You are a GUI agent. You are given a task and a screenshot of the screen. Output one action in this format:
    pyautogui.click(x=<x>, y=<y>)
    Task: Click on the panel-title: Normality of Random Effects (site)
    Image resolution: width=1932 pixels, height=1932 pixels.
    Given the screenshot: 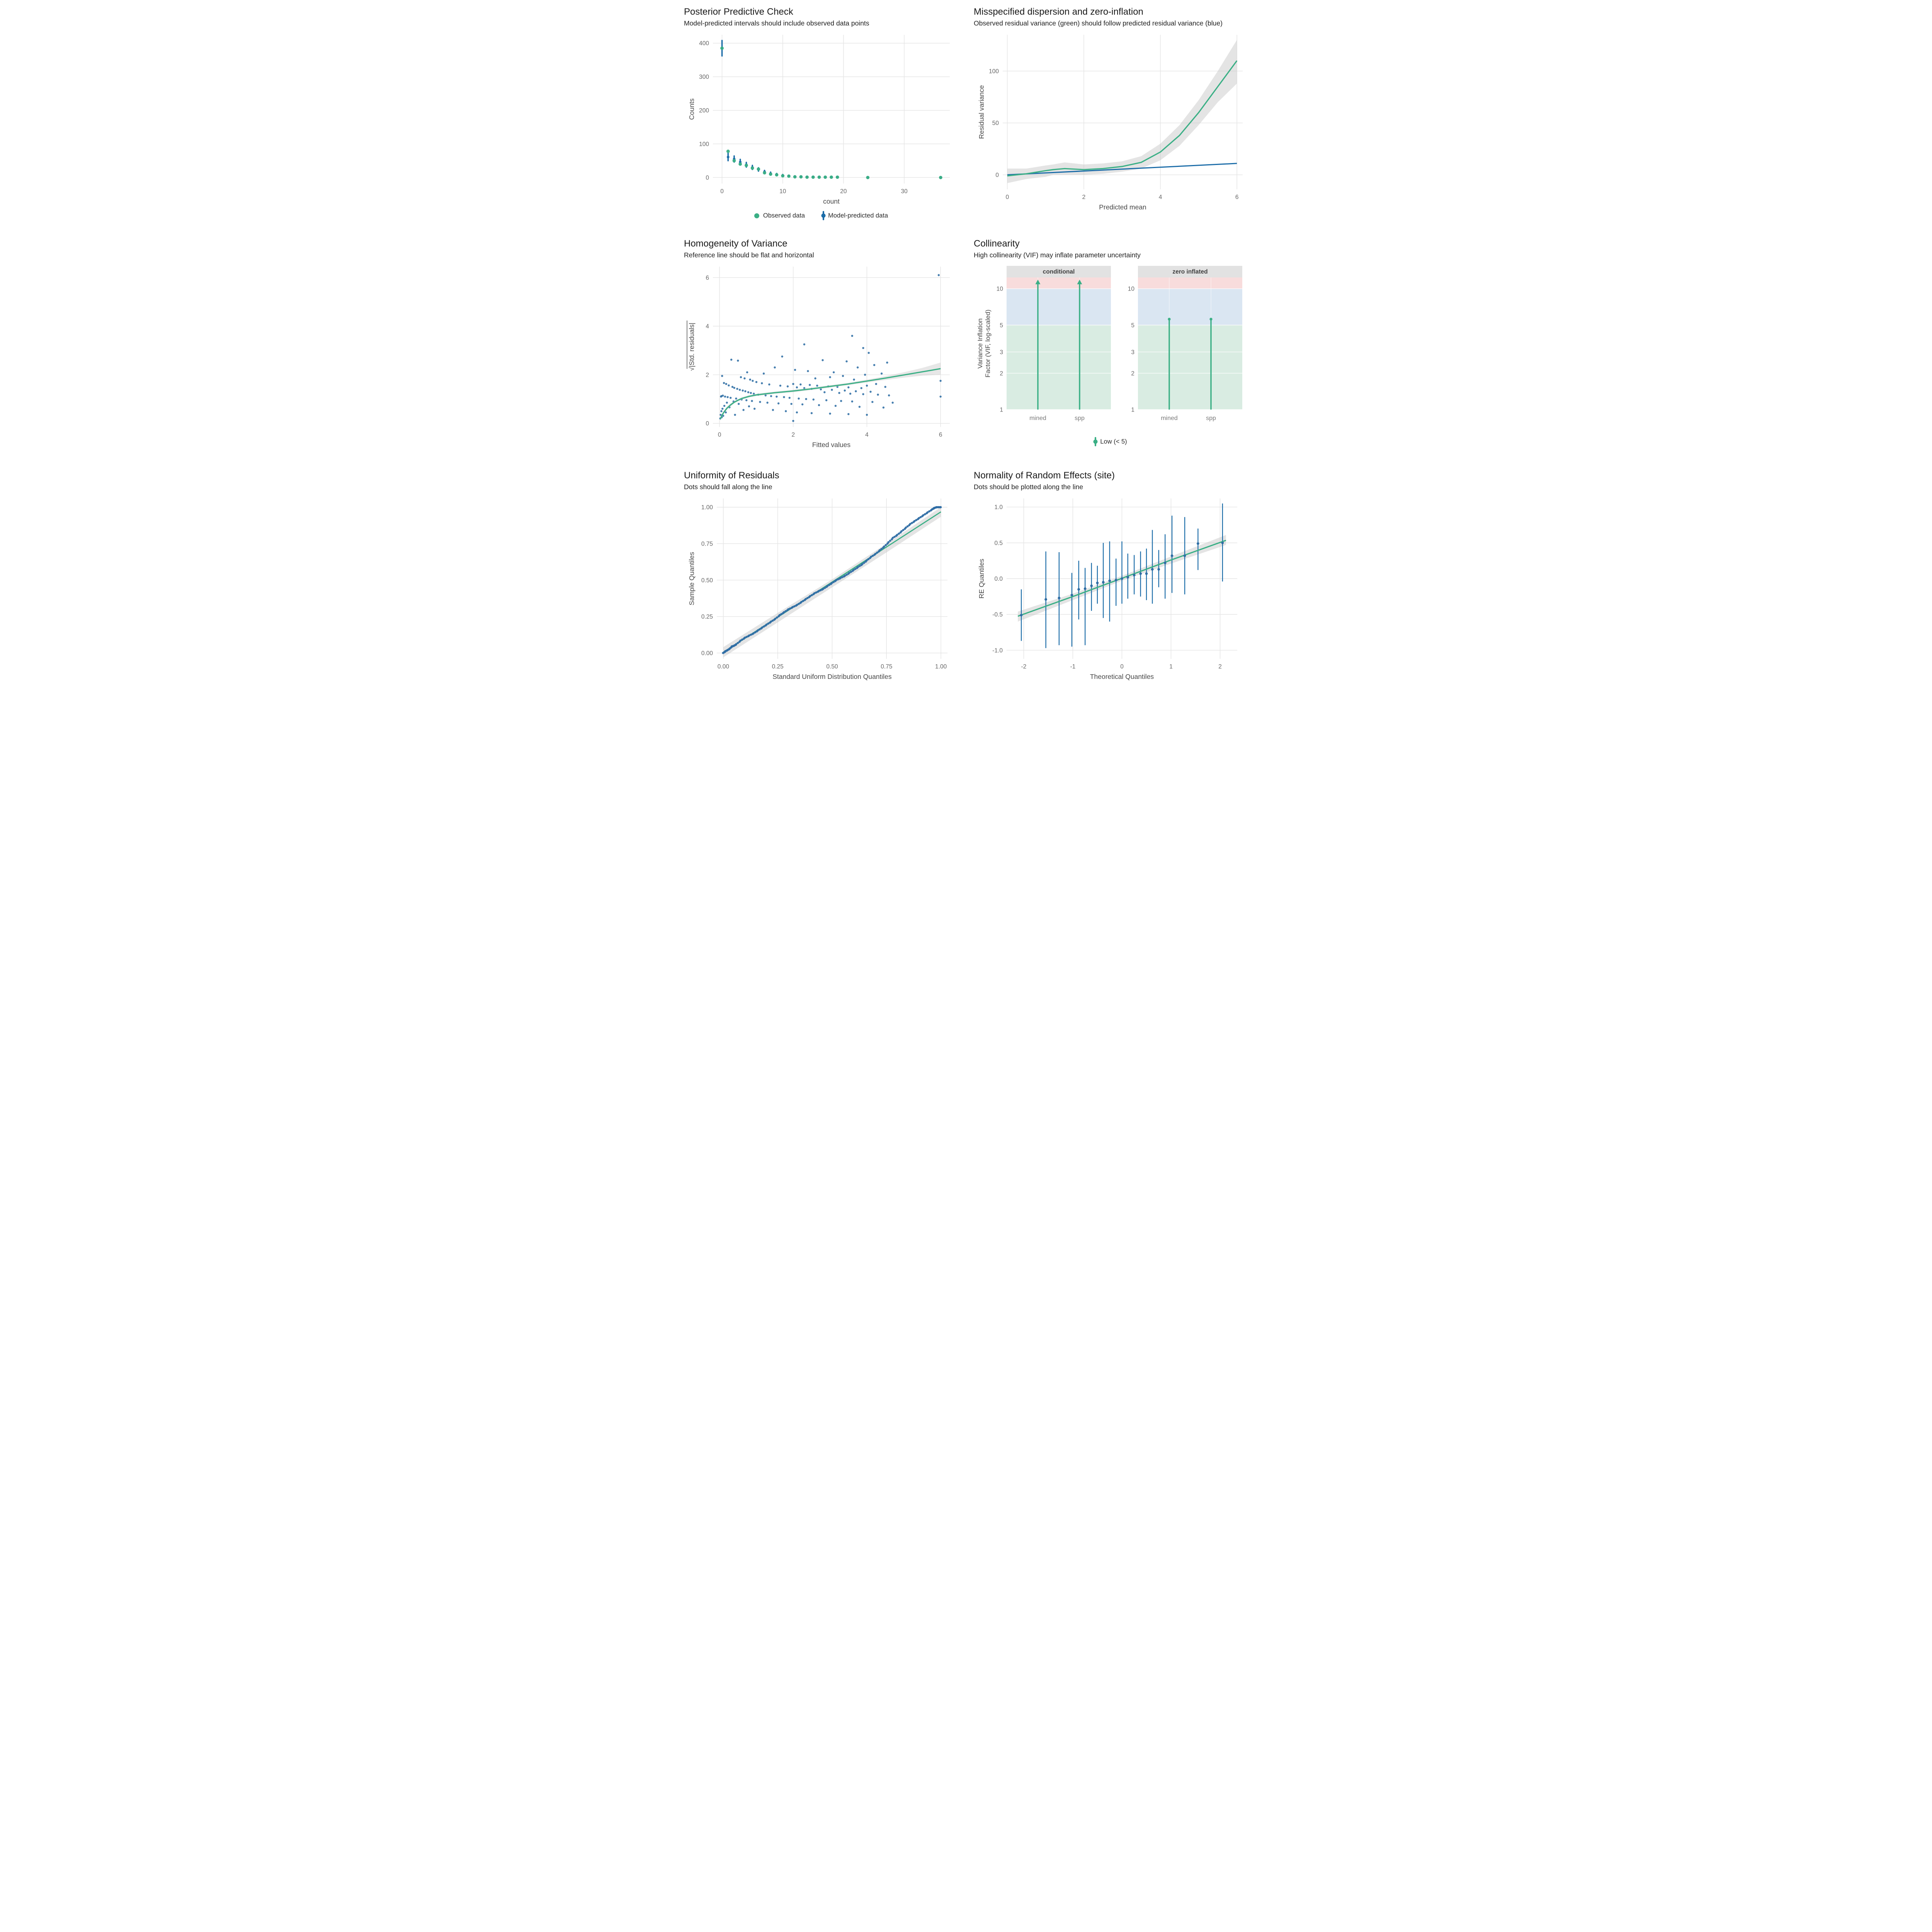 What is the action you would take?
    pyautogui.click(x=1044, y=475)
    